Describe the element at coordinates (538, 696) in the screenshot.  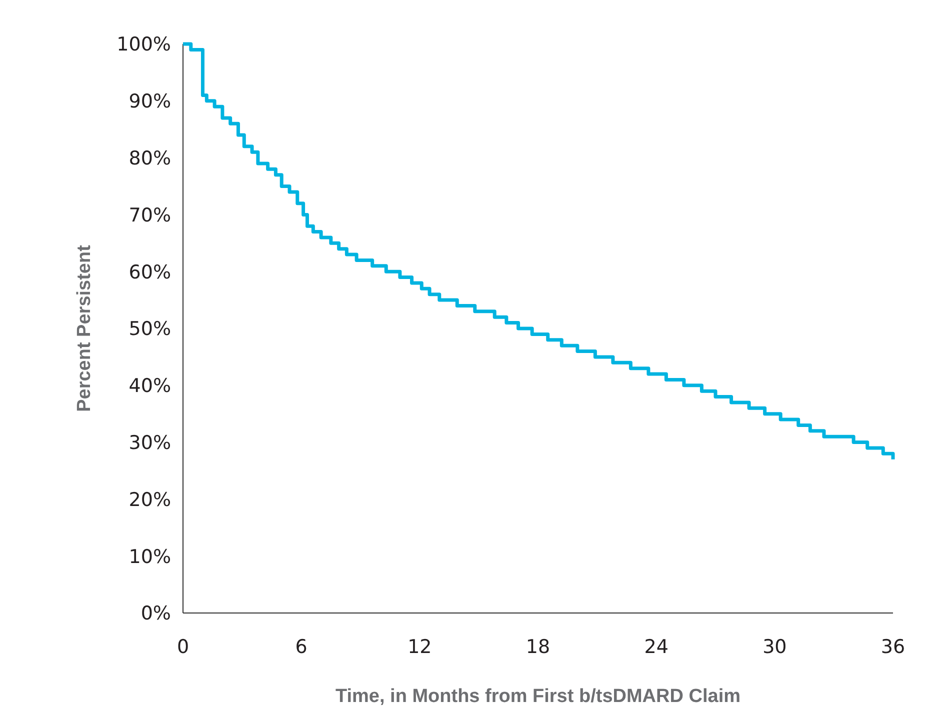
I see `x-axis-title: Time, in Months from First b/tsDMARD Claim` at that location.